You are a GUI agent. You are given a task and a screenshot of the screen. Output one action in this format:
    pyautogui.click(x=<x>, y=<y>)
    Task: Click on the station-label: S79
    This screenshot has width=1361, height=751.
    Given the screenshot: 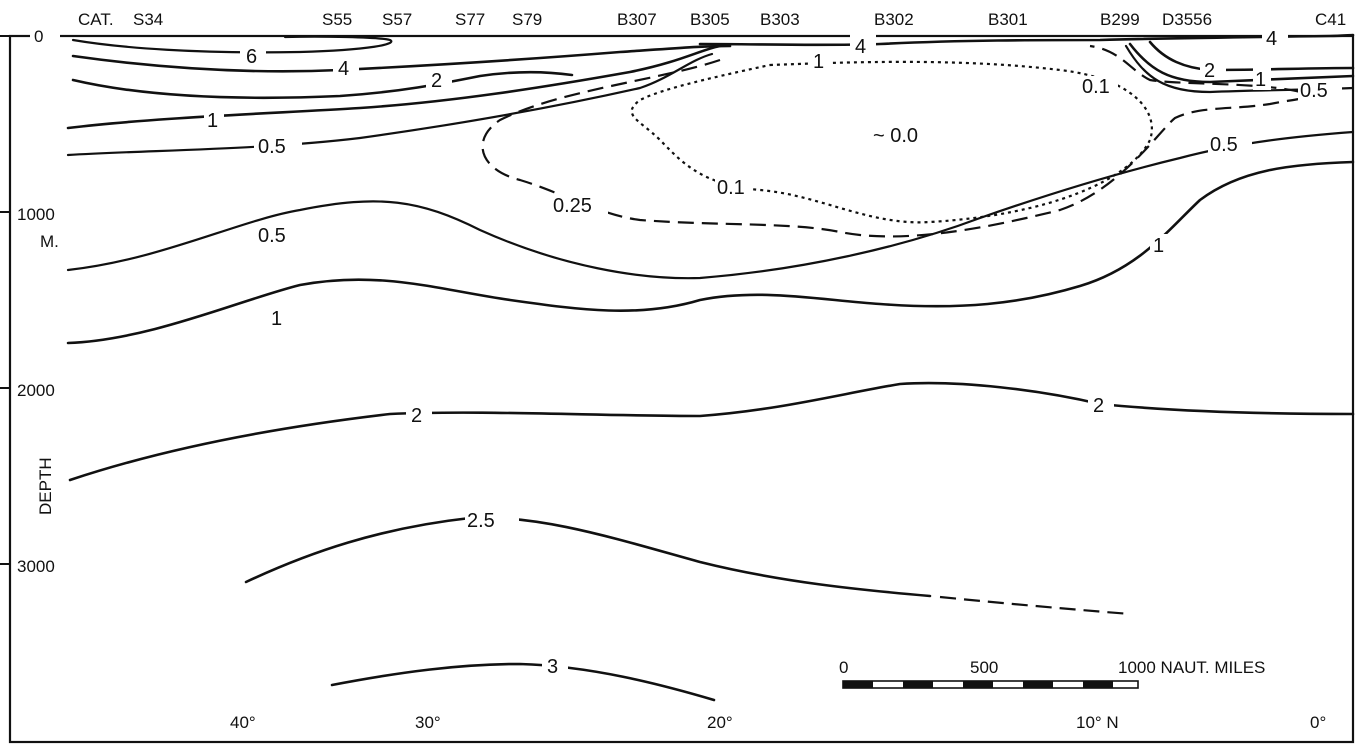 What is the action you would take?
    pyautogui.click(x=527, y=19)
    